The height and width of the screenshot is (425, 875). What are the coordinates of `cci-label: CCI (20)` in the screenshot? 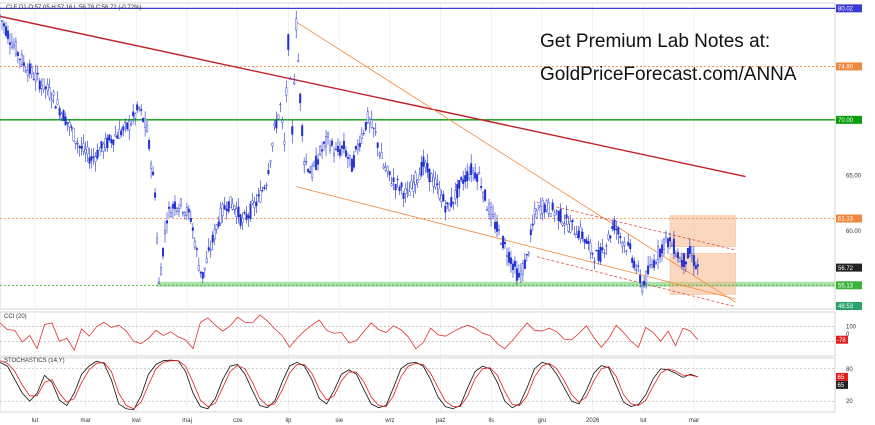 It's located at (15, 317).